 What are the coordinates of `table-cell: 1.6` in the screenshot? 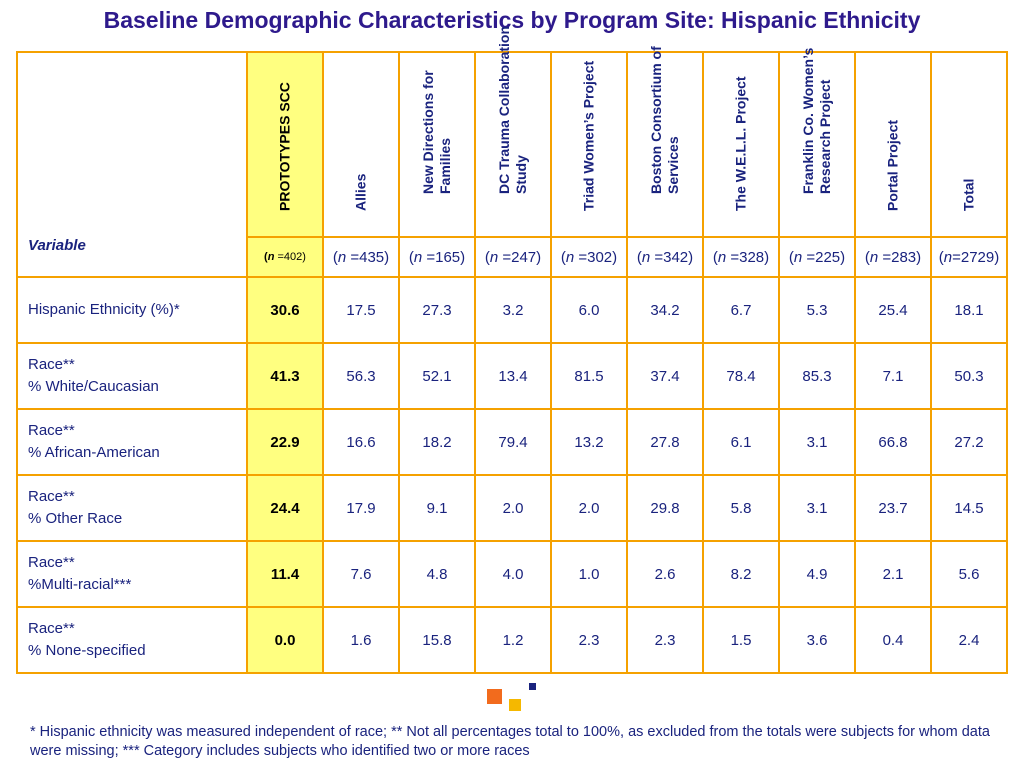 It's located at (361, 640).